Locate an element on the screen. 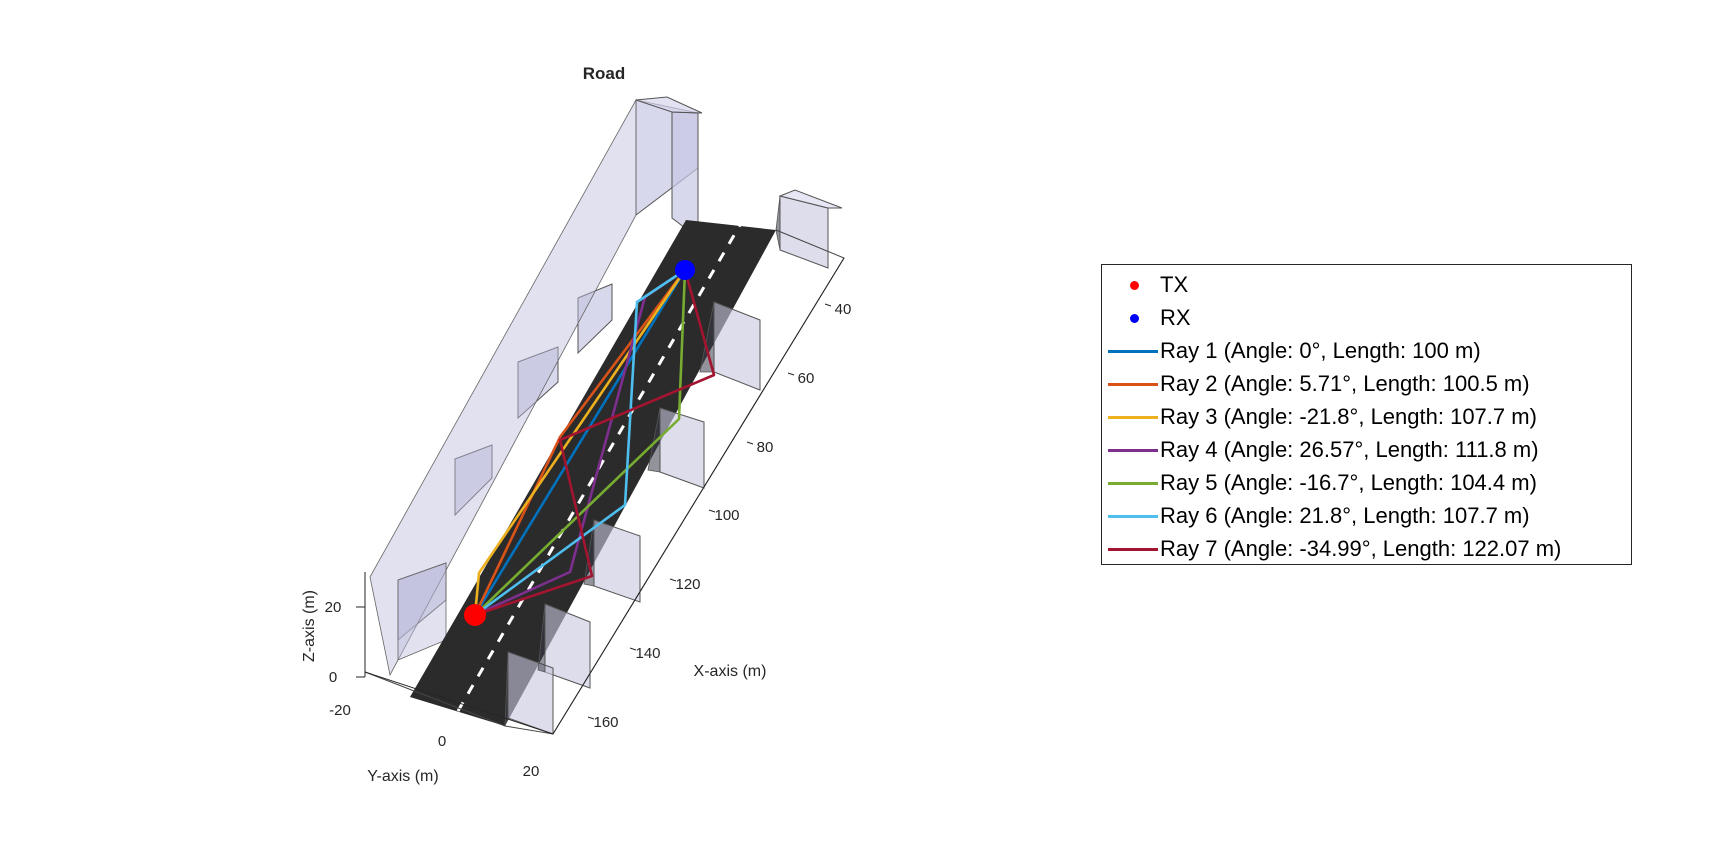 Image resolution: width=1723 pixels, height=851 pixels. z-tick-label: 0 is located at coordinates (333, 677).